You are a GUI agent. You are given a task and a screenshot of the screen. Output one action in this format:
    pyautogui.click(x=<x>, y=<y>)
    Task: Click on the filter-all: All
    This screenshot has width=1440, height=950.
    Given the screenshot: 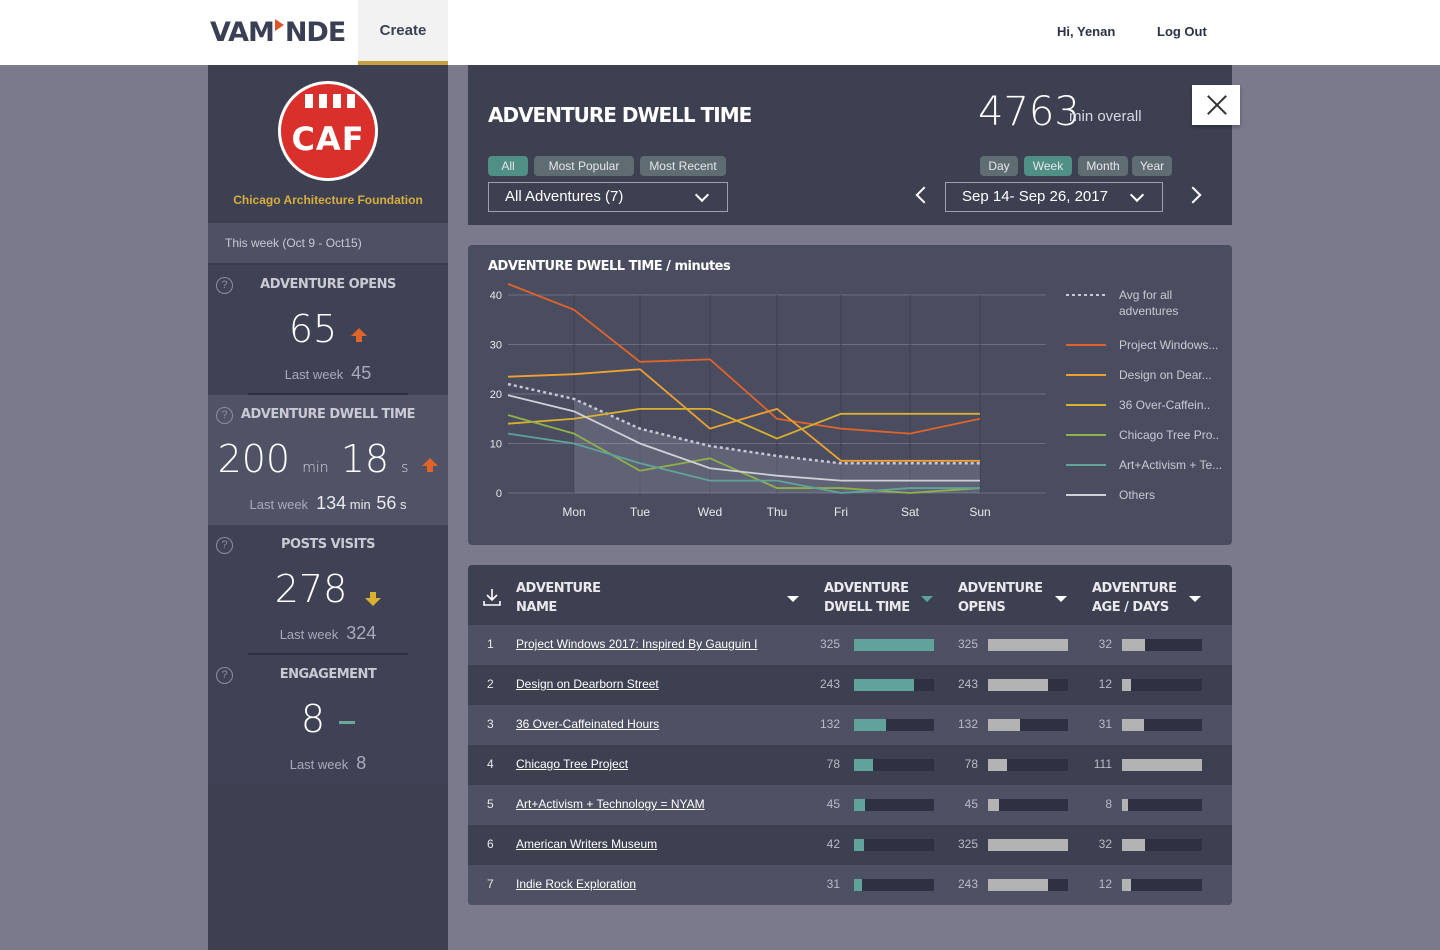 What is the action you would take?
    pyautogui.click(x=508, y=166)
    